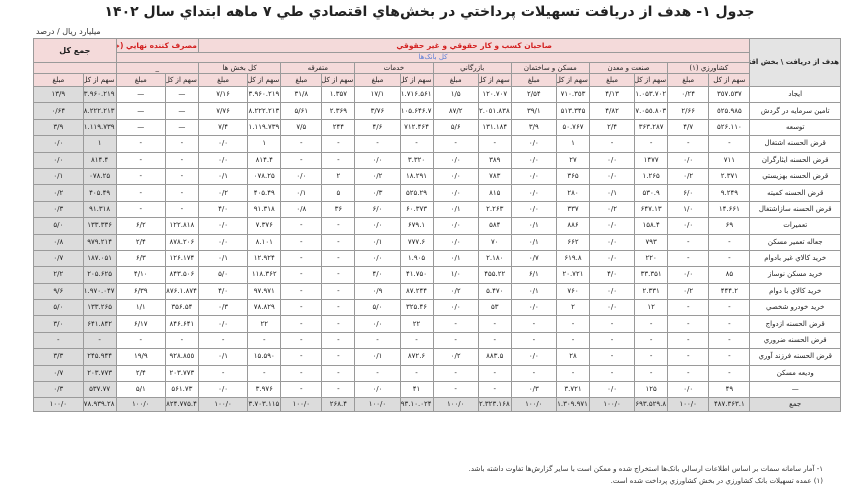 This screenshot has width=859, height=495. Describe the element at coordinates (494, 160) in the screenshot. I see `amount-cell: ٣٨٩` at that location.